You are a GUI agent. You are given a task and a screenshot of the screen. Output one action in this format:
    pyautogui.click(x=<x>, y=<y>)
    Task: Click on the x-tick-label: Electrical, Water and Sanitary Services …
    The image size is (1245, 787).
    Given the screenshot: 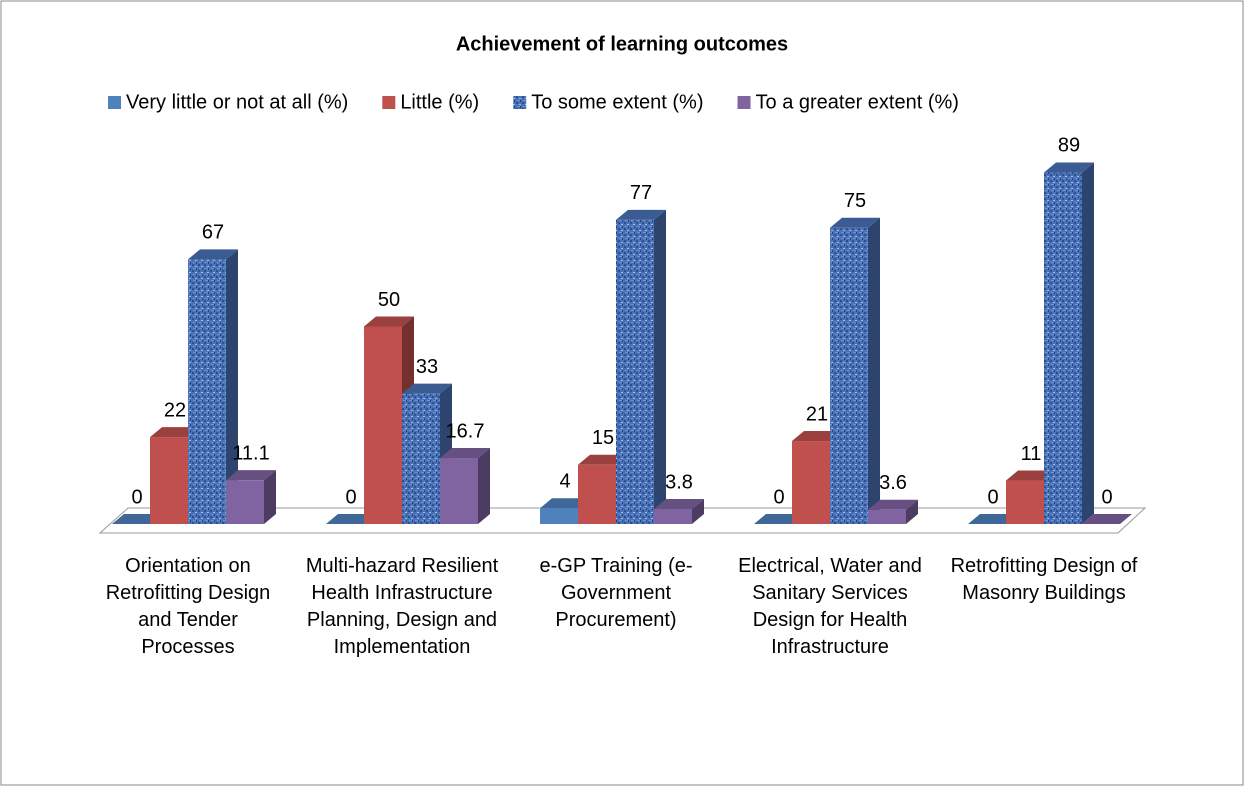 What is the action you would take?
    pyautogui.click(x=830, y=606)
    